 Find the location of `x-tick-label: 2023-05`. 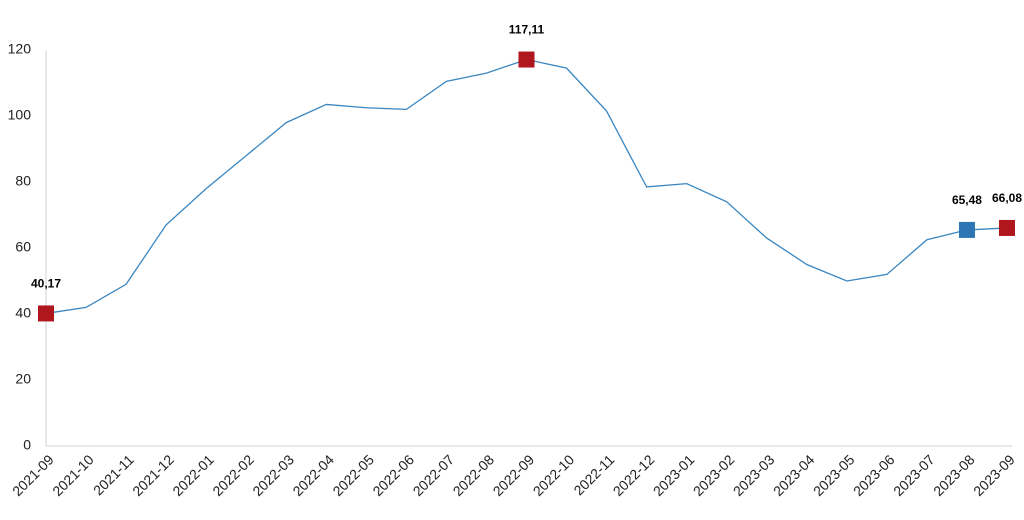

x-tick-label: 2023-05 is located at coordinates (834, 475).